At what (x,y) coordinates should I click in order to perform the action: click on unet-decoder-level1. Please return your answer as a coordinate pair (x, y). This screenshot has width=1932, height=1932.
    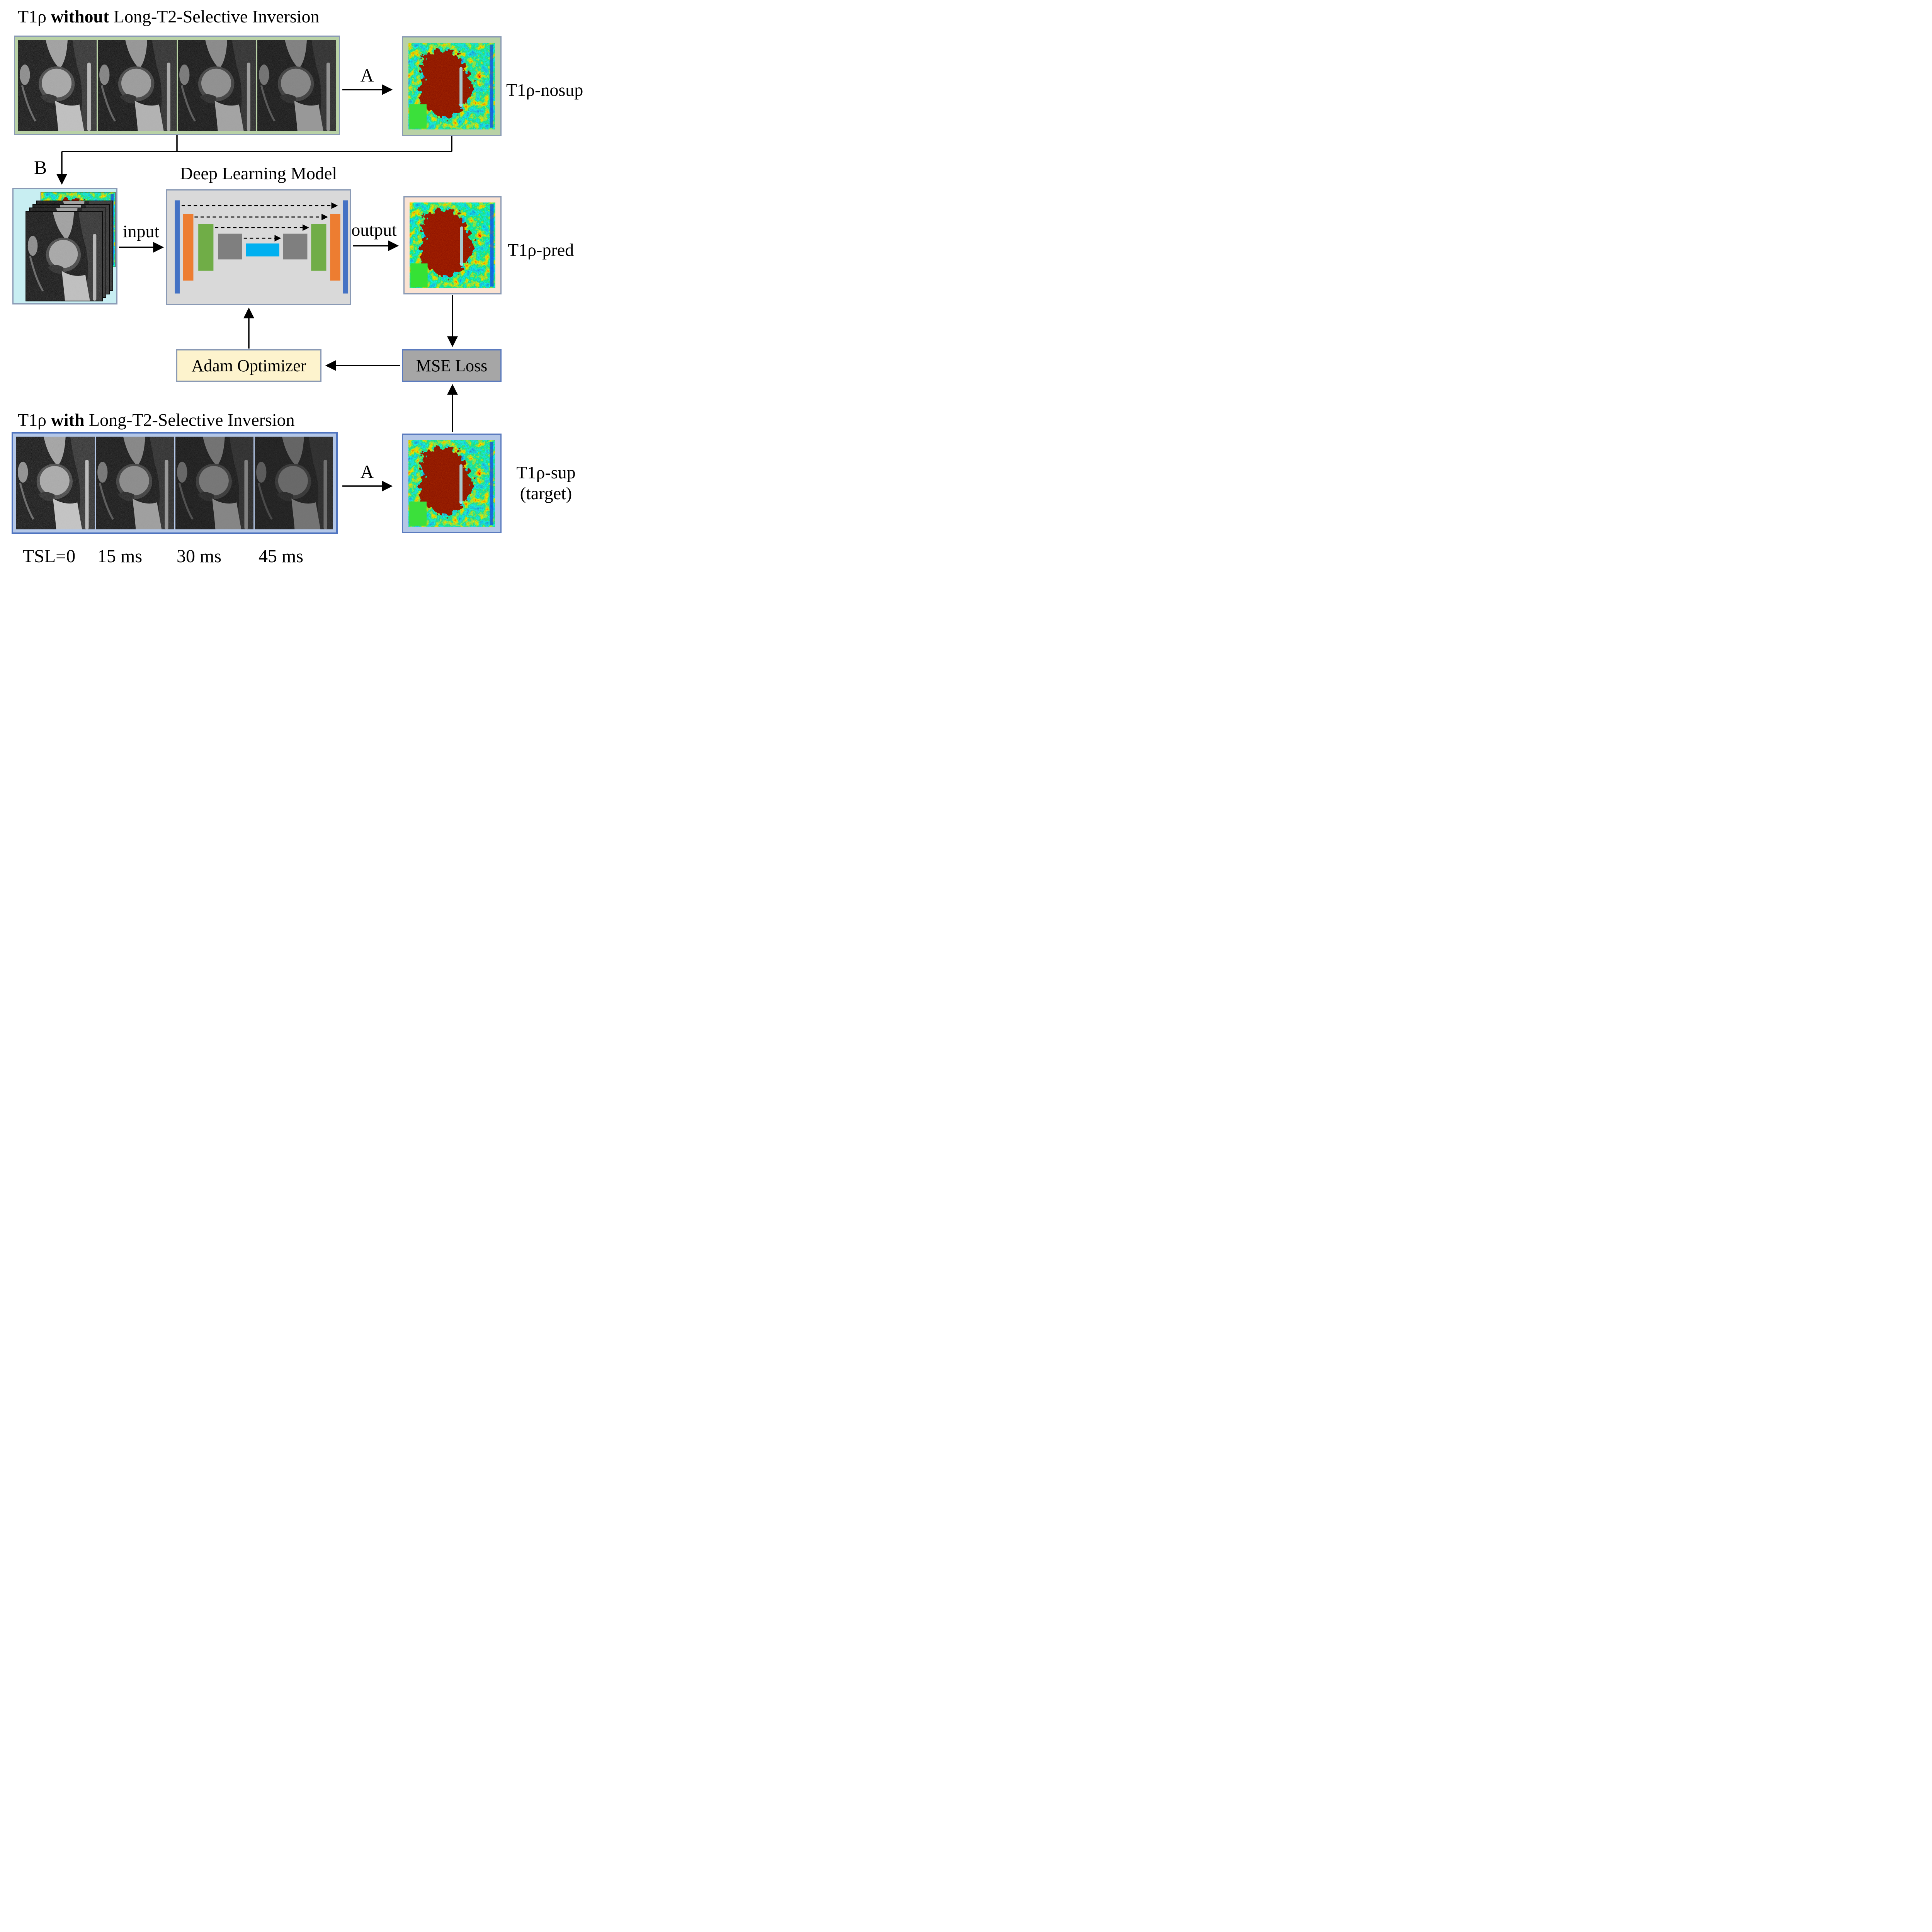
    Looking at the image, I should click on (335, 248).